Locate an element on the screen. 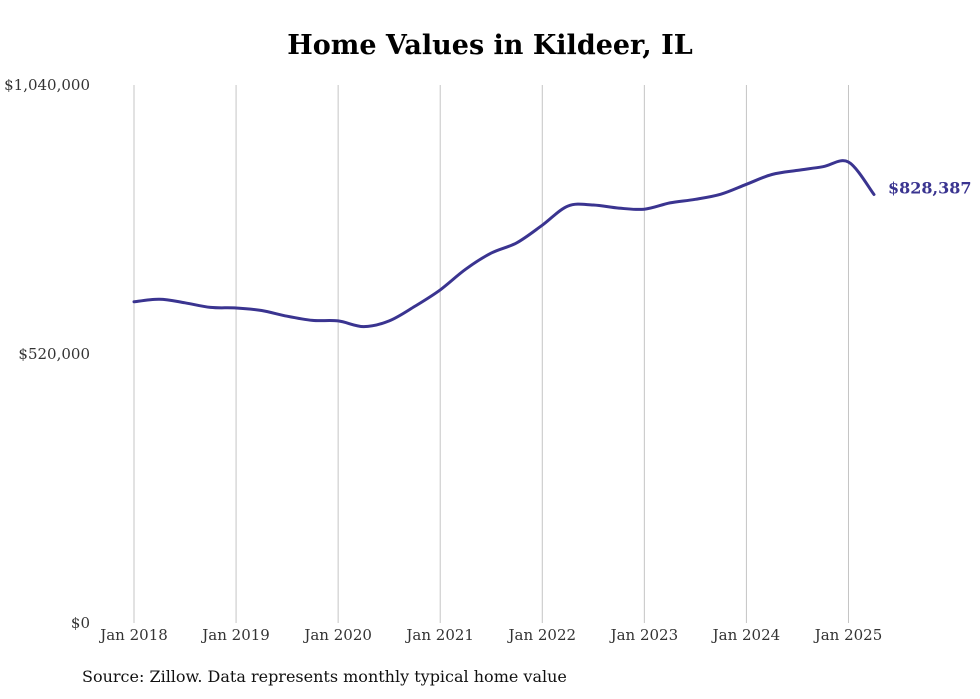 This screenshot has width=980, height=699. label-layer: $828,387 is located at coordinates (930, 187).